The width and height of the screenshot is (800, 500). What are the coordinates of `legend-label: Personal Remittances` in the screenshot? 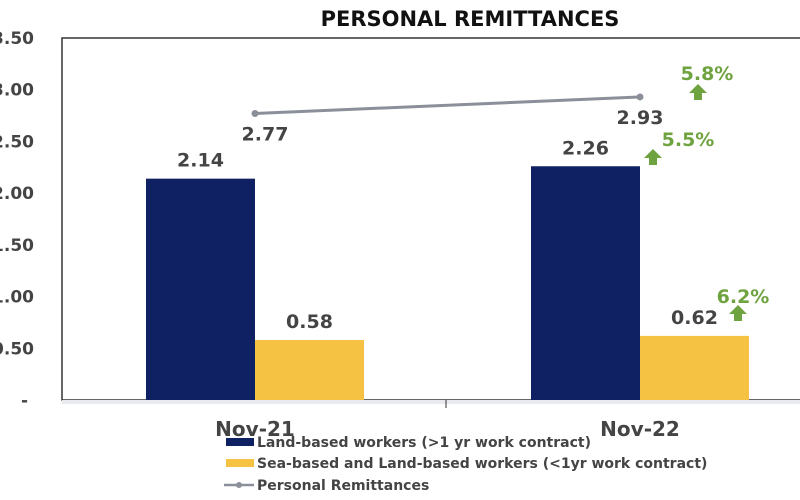 It's located at (343, 486).